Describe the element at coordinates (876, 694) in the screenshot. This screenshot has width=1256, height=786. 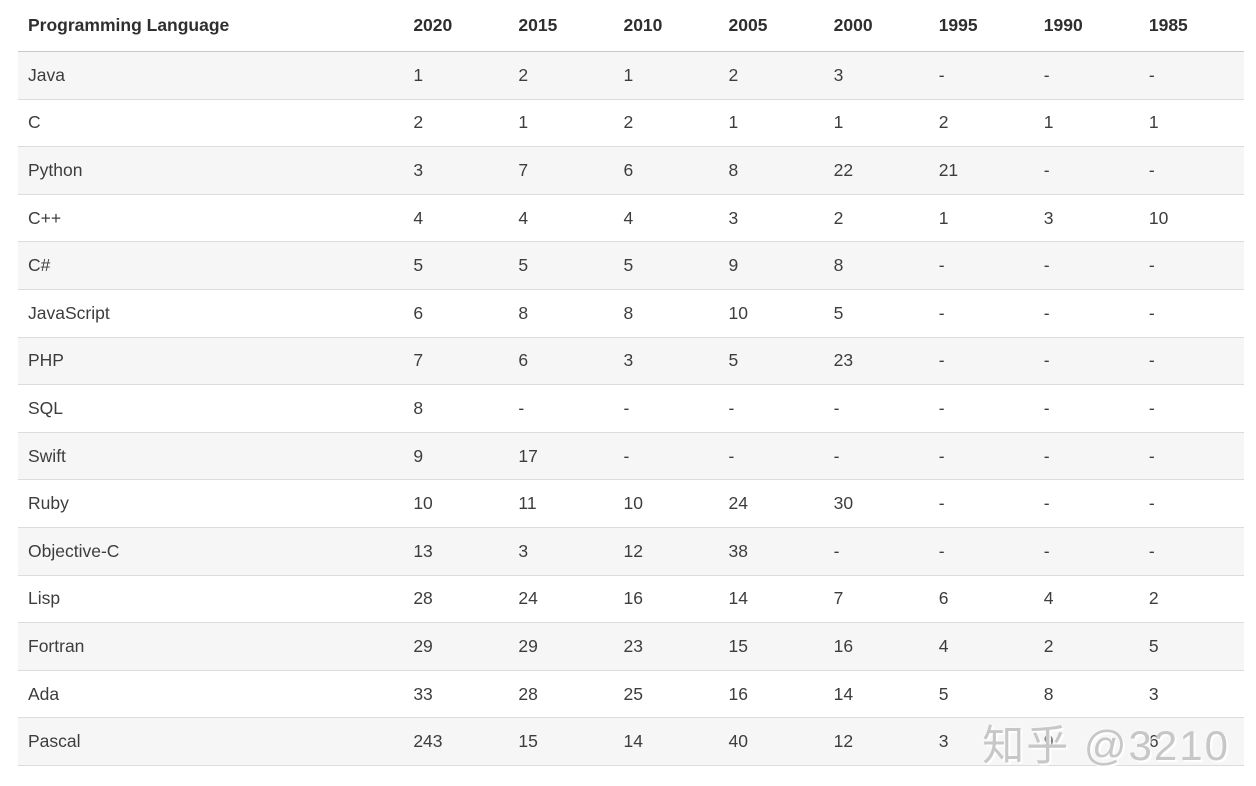
I see `cell-rank: 14` at that location.